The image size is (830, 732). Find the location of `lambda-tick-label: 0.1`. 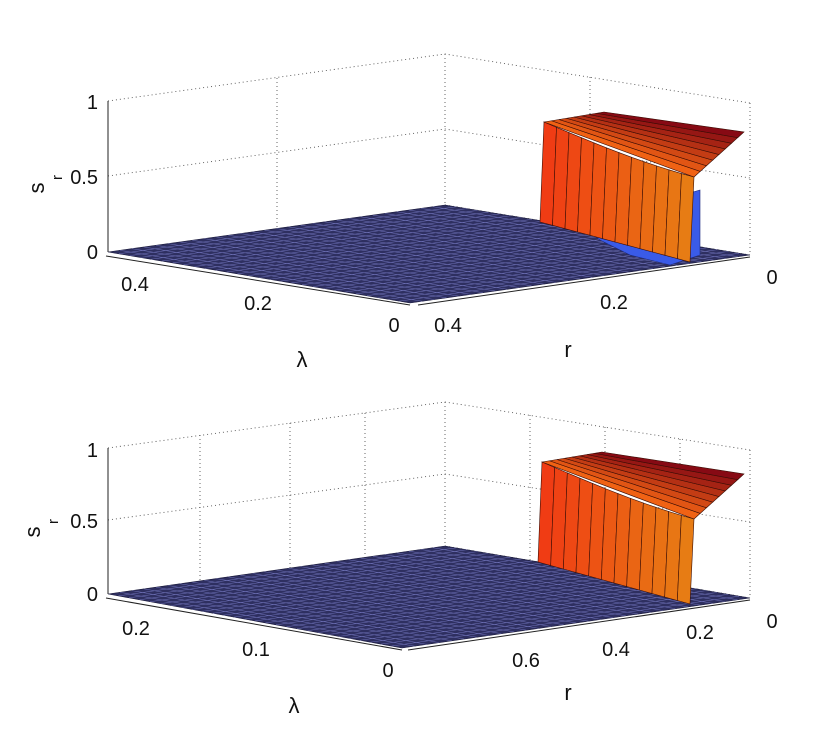

lambda-tick-label: 0.1 is located at coordinates (256, 650).